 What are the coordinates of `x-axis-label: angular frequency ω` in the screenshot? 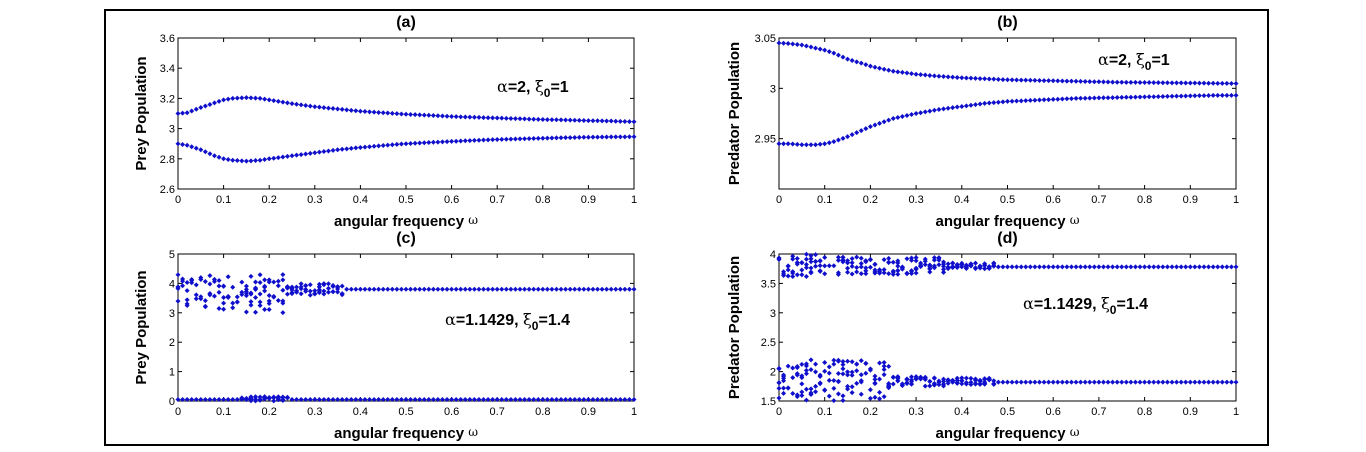 It's located at (1008, 433).